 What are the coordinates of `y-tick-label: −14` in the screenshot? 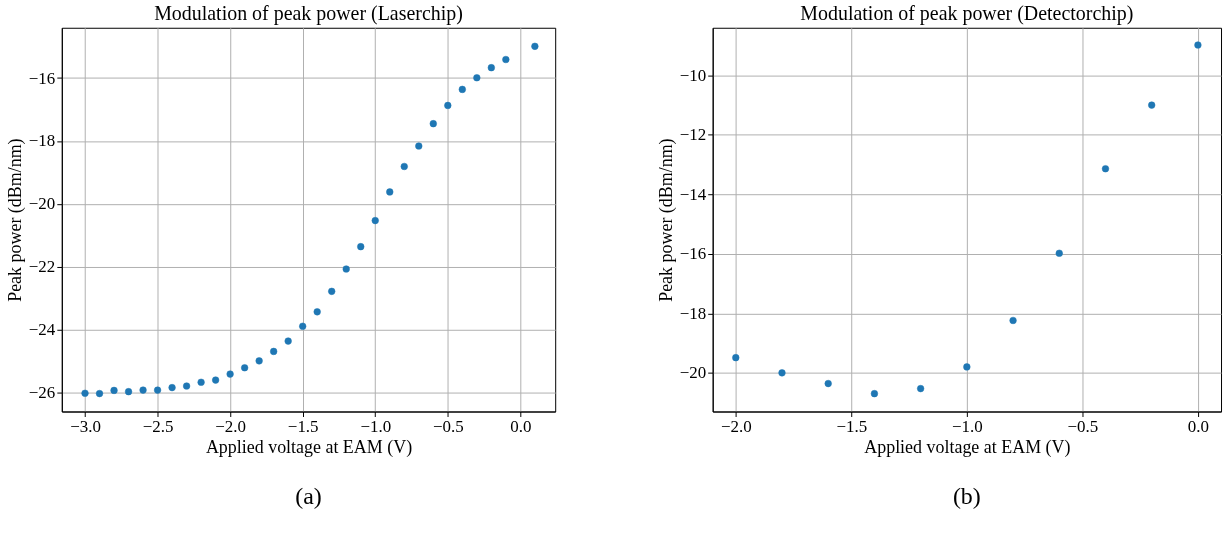 It's located at (693, 194).